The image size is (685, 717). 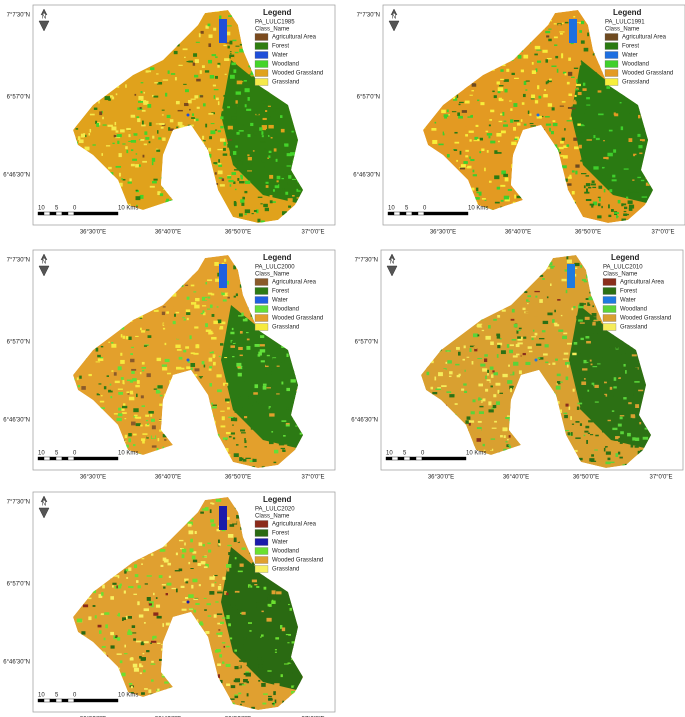 I want to click on lat-label: 7°7'30"N, so click(x=18, y=16).